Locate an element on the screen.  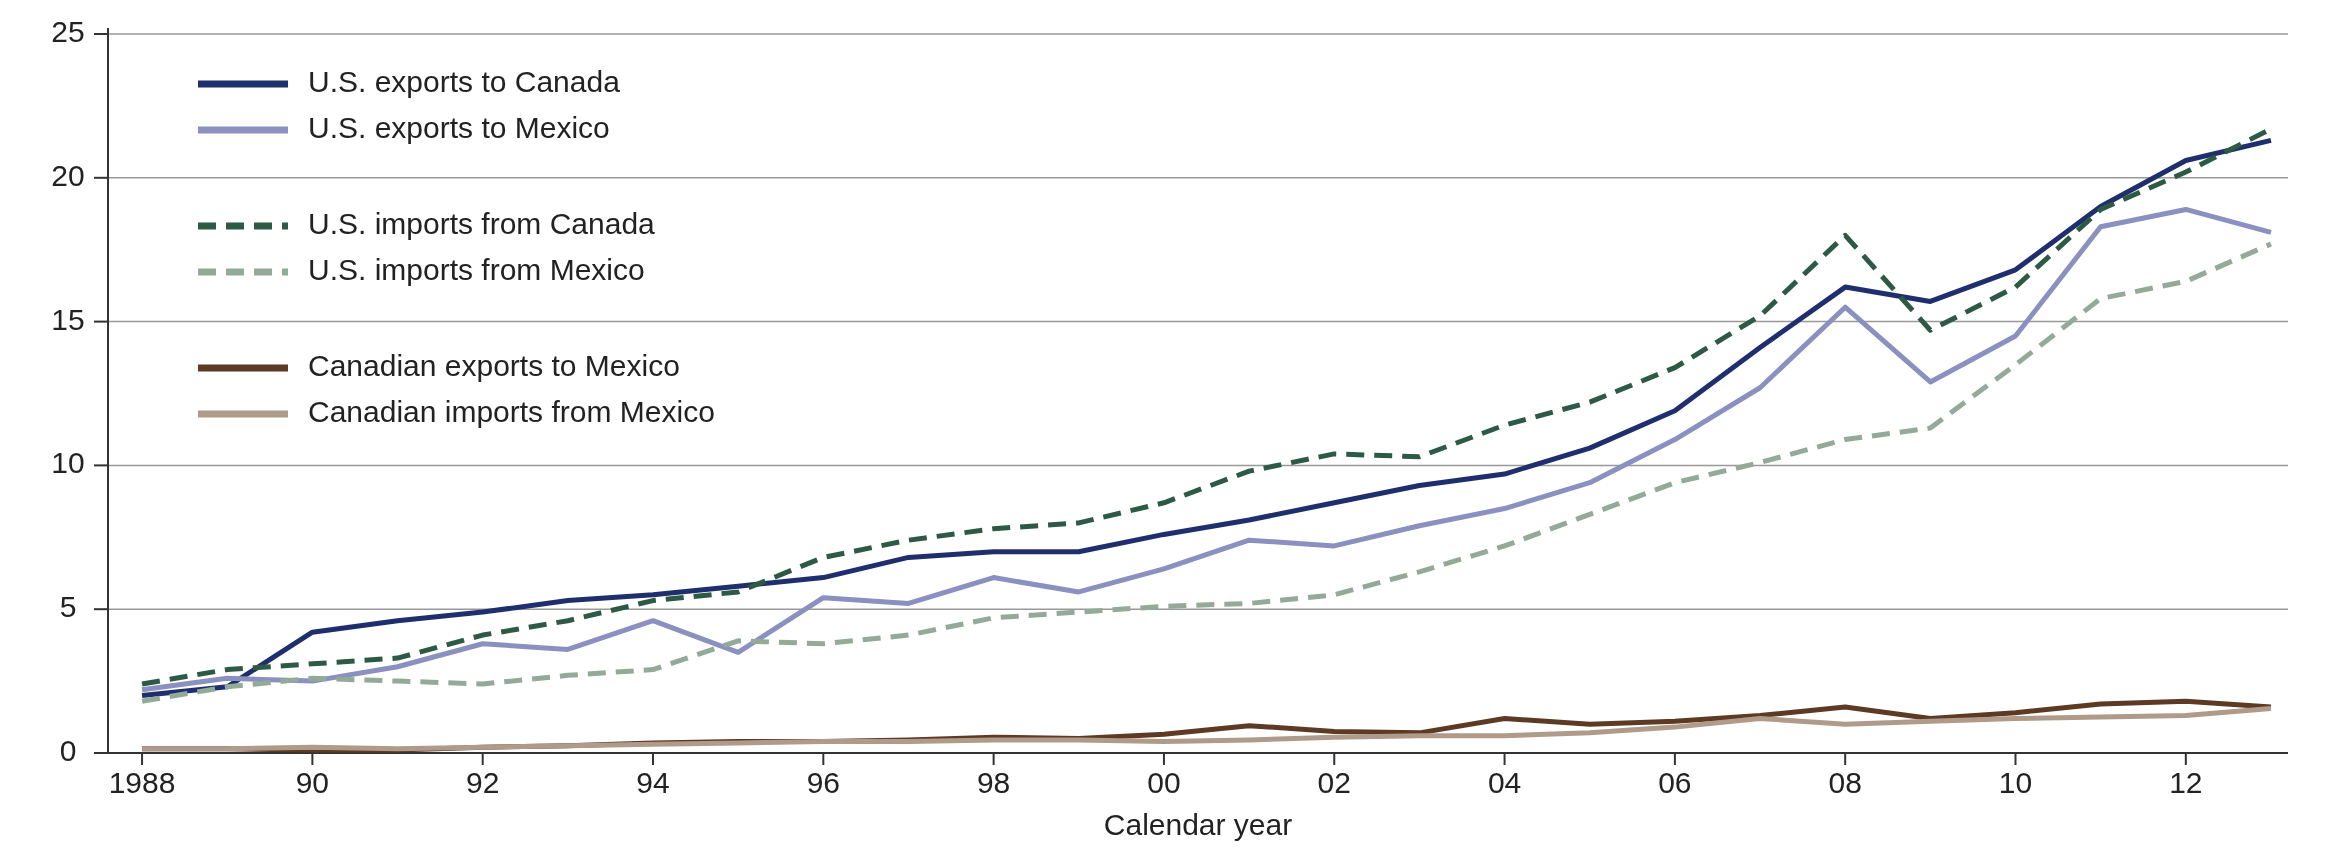
x-tick-label: 02 is located at coordinates (1334, 782).